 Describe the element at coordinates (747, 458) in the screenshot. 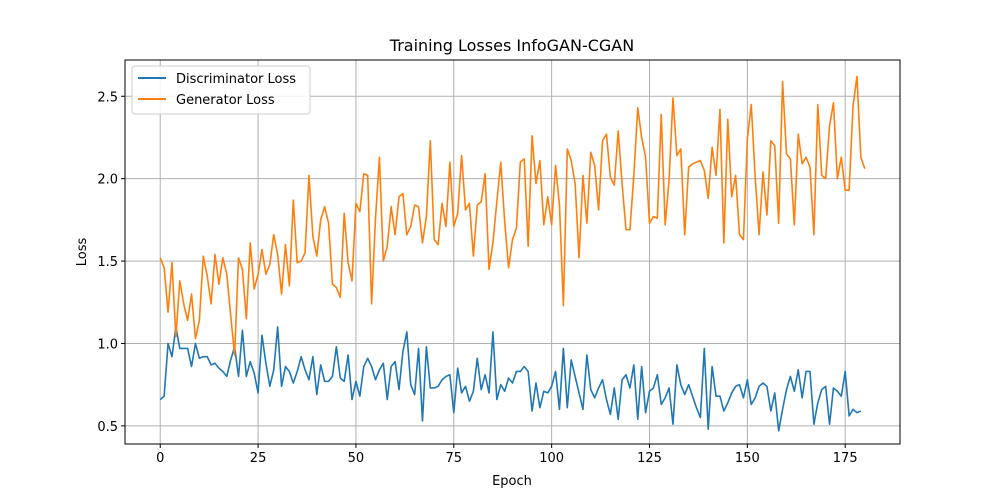

I see `x-tick-label: 150` at that location.